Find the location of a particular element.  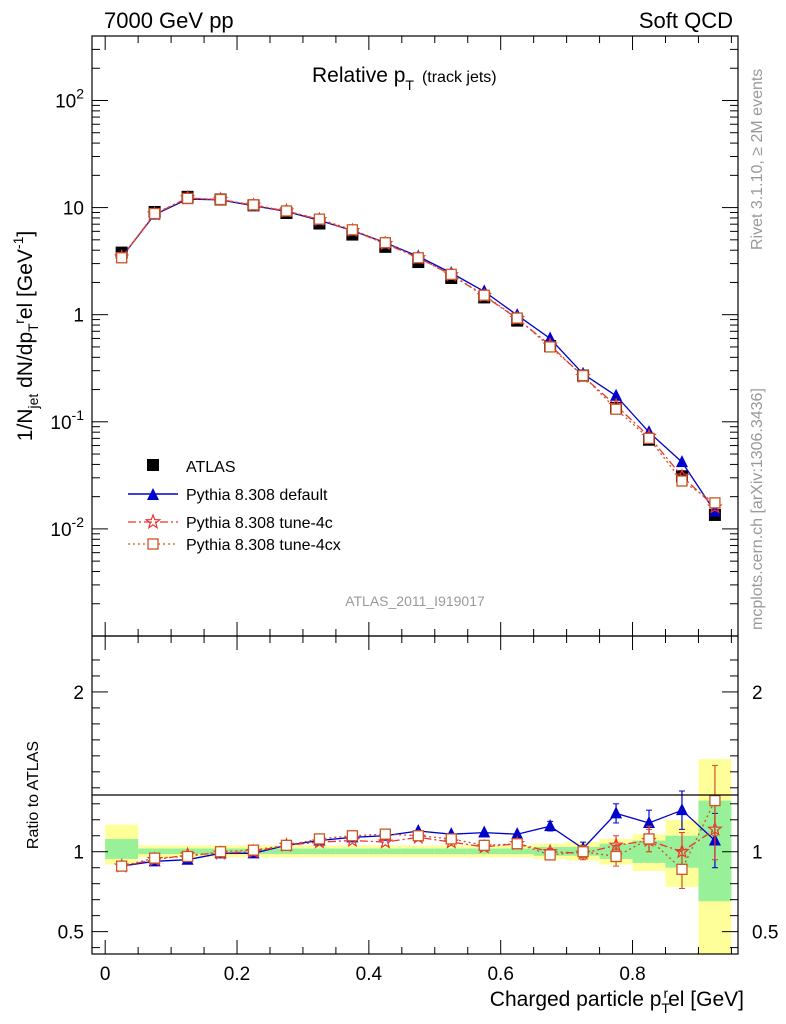

legend-atlas-marker is located at coordinates (153, 465).